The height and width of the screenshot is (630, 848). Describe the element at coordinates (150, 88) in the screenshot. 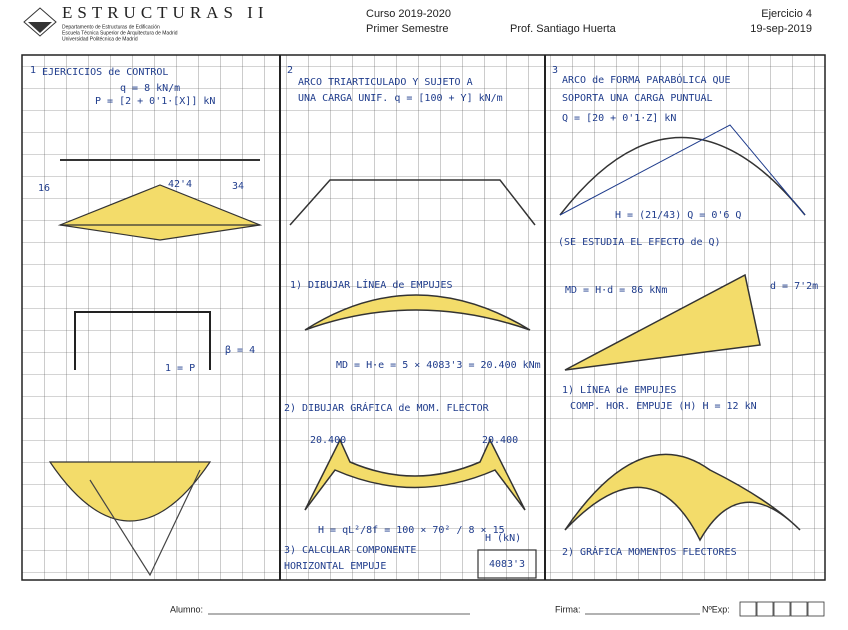

I see `note: q = 8 kN/m` at that location.